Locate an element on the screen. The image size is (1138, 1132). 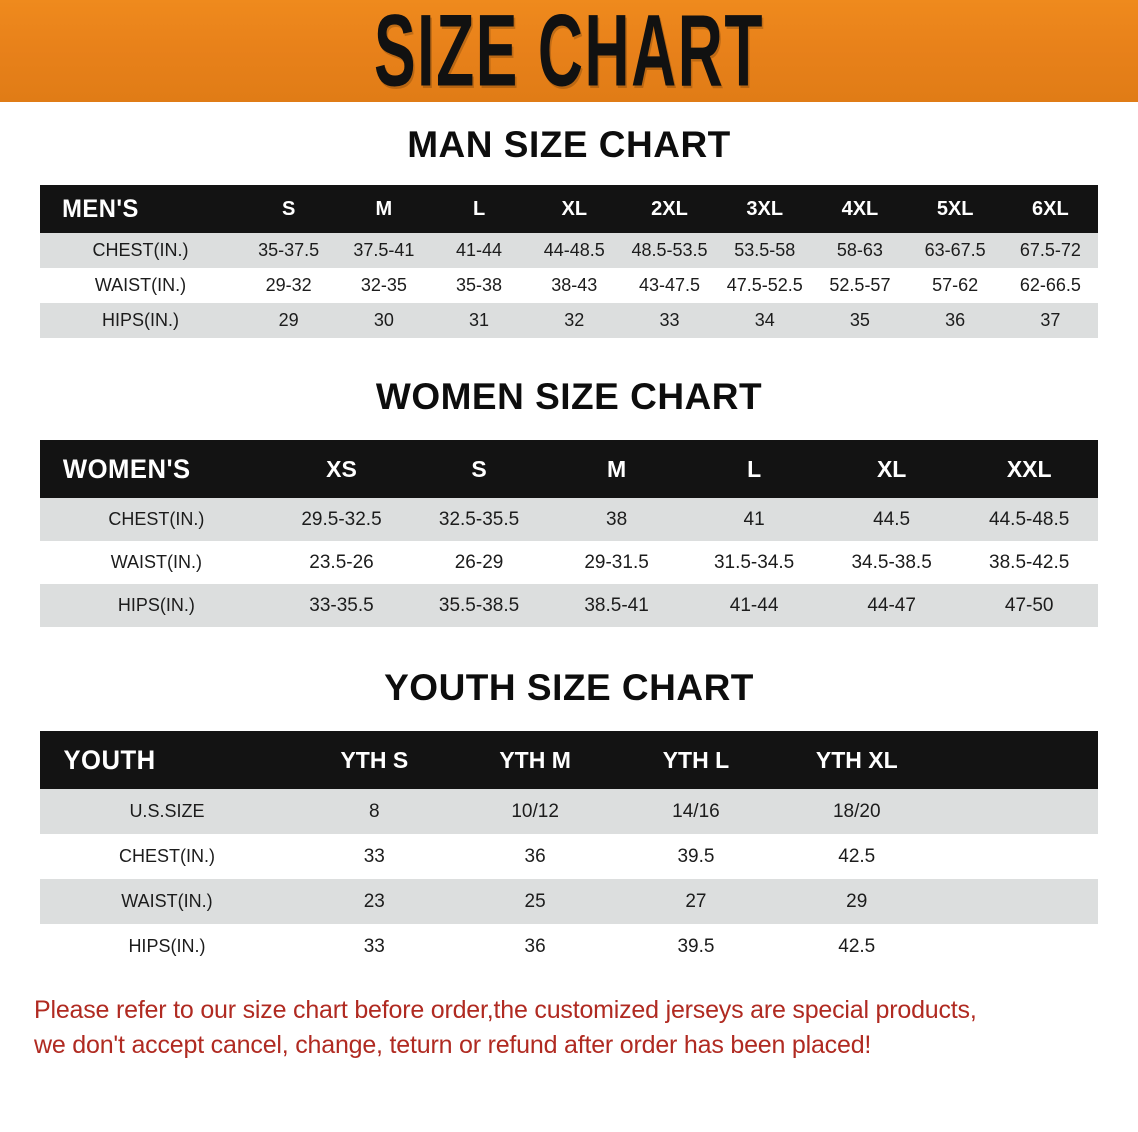
youth-cell-ussize-0: 8 is located at coordinates (374, 811).